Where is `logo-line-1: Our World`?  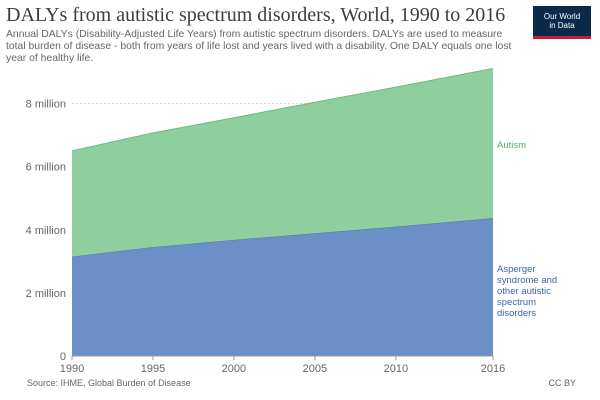 logo-line-1: Our World is located at coordinates (562, 16).